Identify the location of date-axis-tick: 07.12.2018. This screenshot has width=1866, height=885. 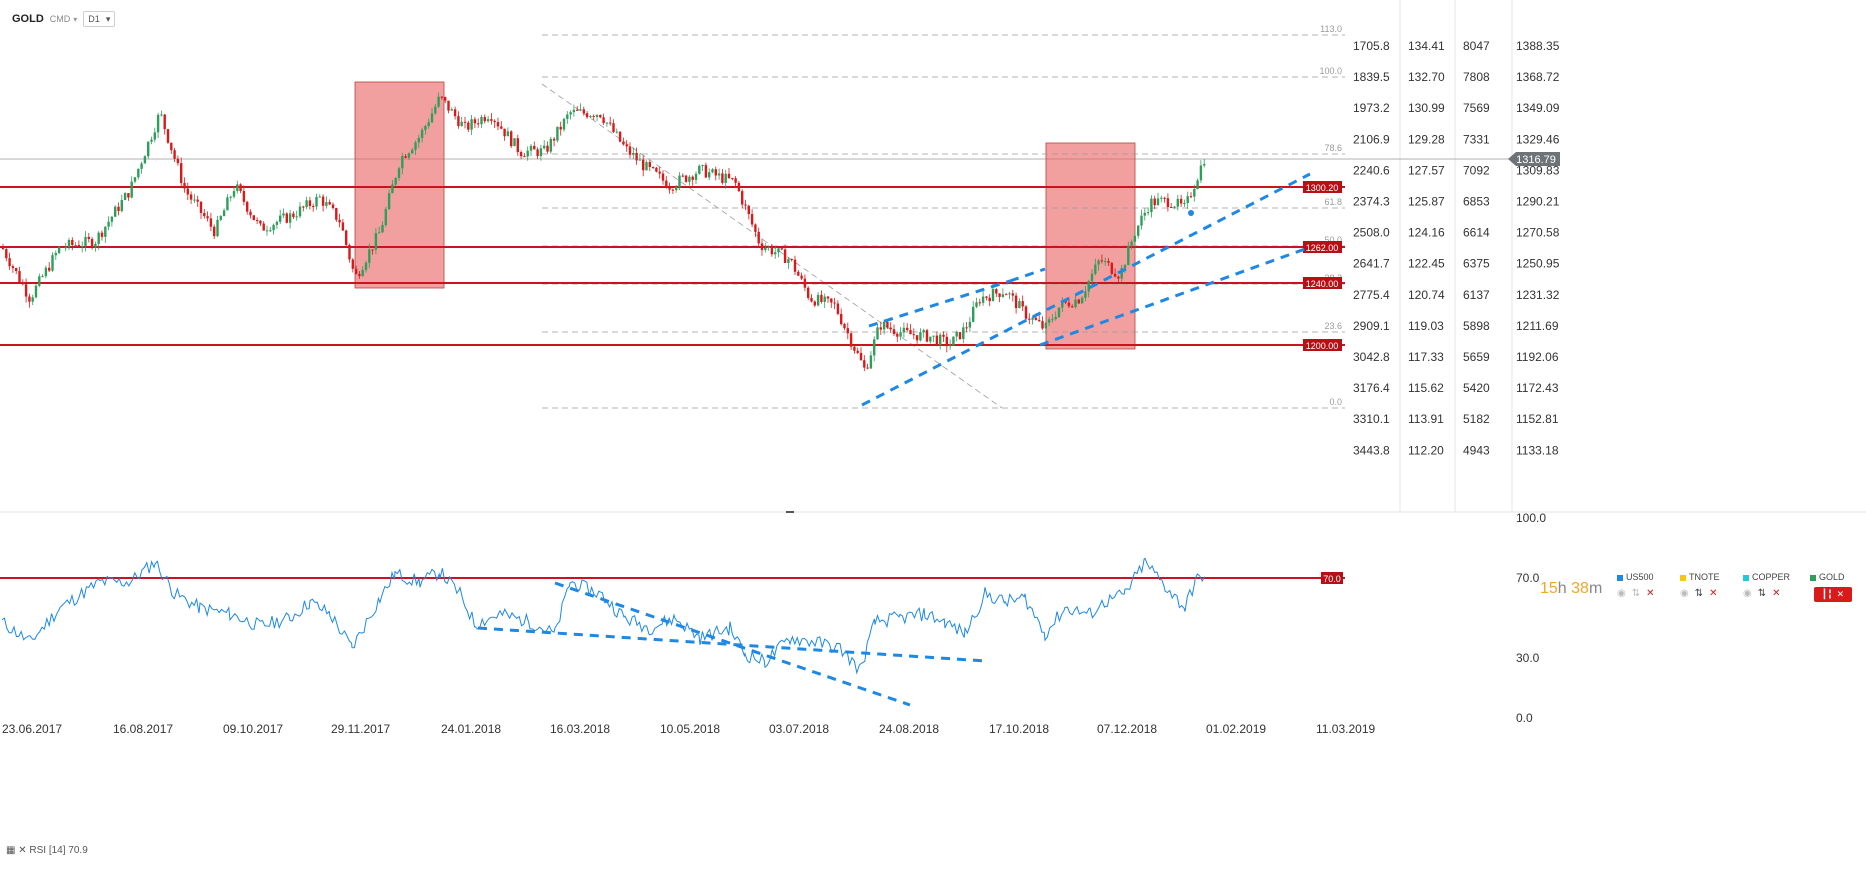
(1127, 729).